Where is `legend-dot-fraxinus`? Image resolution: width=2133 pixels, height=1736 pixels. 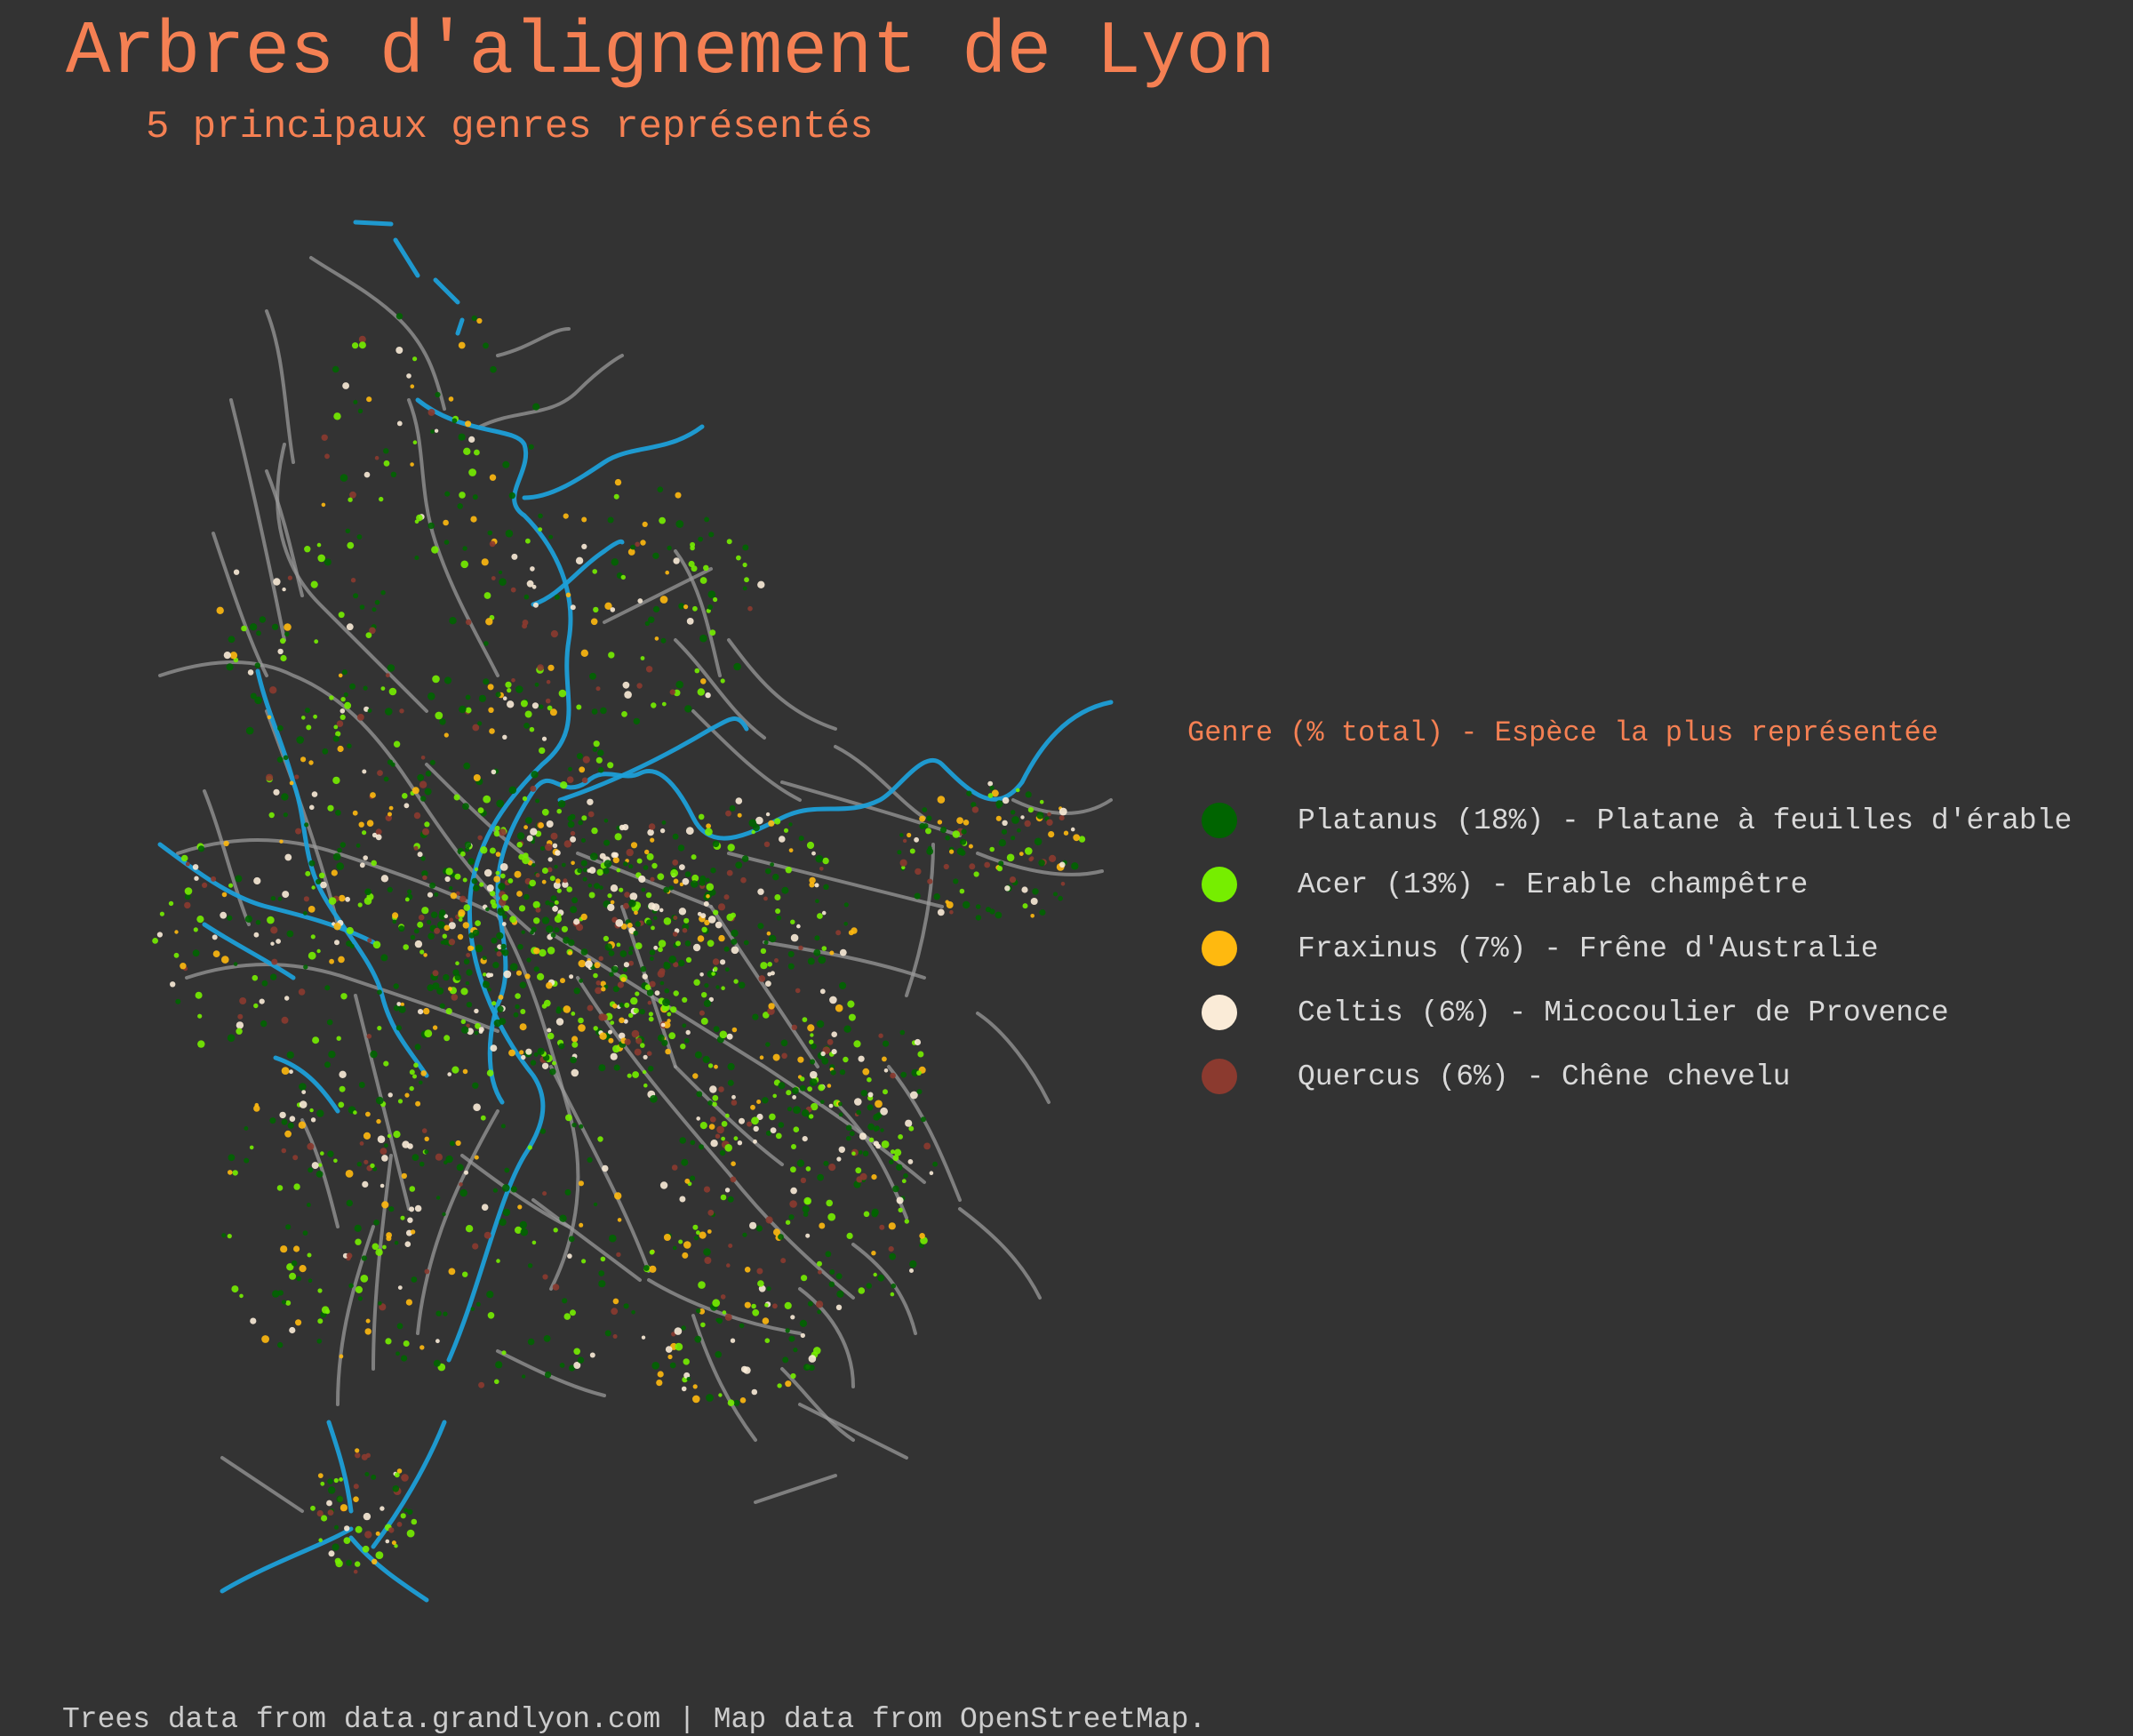 legend-dot-fraxinus is located at coordinates (1219, 948).